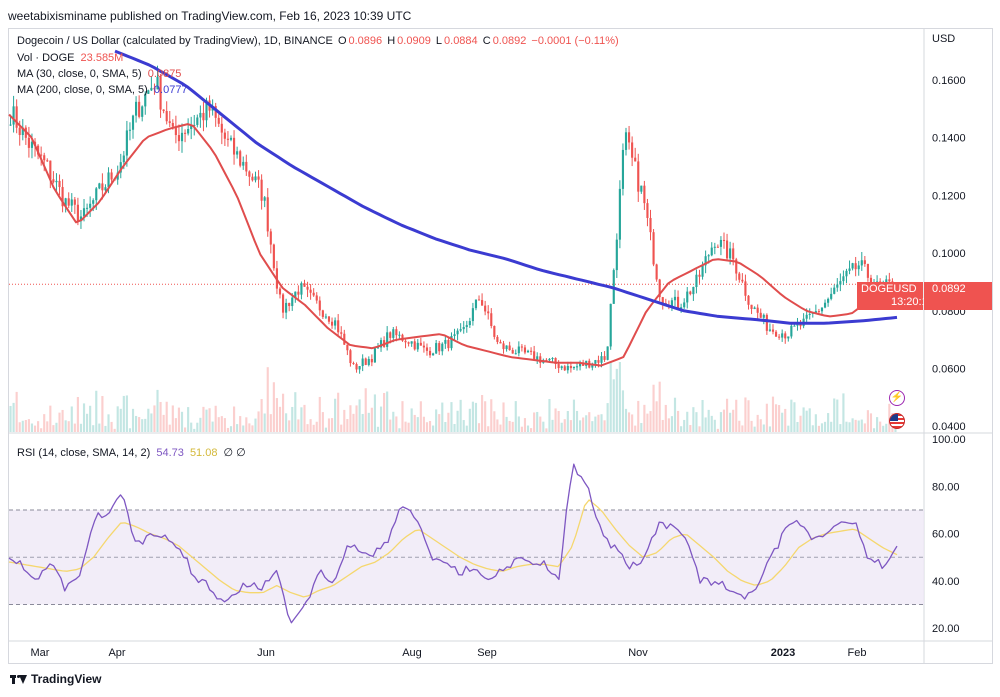 Image resolution: width=1000 pixels, height=697 pixels. What do you see at coordinates (946, 629) in the screenshot?
I see `rsi-axis-tick-4: 20.00` at bounding box center [946, 629].